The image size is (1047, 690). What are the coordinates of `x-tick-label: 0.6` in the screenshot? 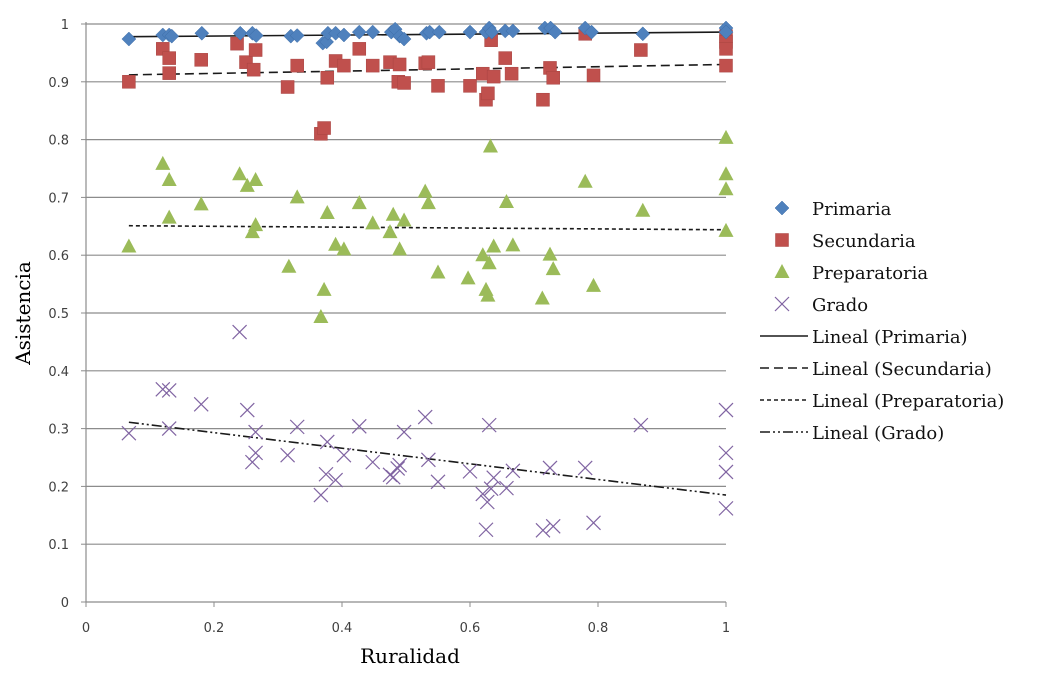 It's located at (470, 628).